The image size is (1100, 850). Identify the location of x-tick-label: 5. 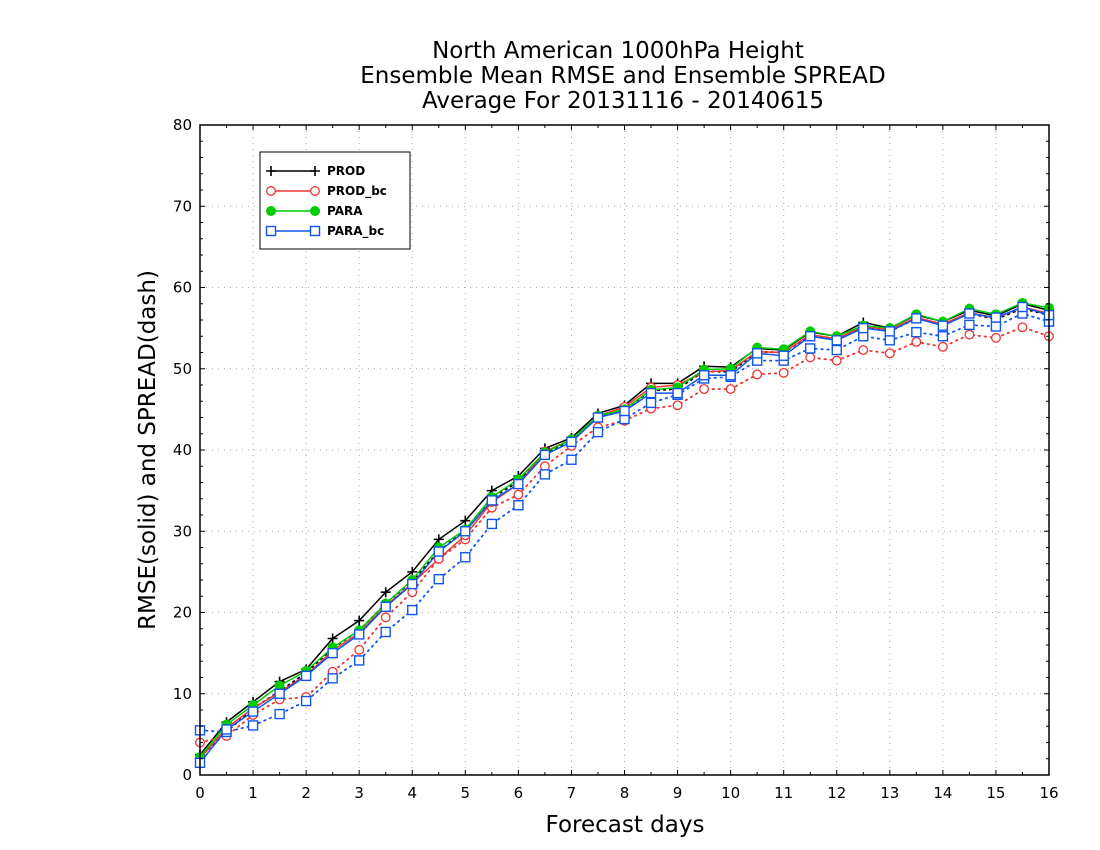
(466, 793).